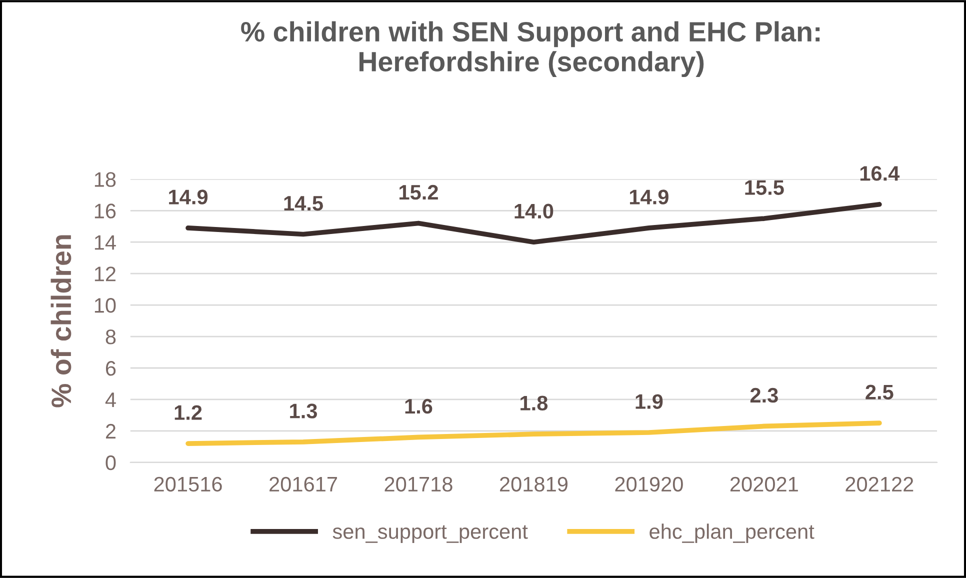  Describe the element at coordinates (649, 401) in the screenshot. I see `data-label: 1.9` at that location.